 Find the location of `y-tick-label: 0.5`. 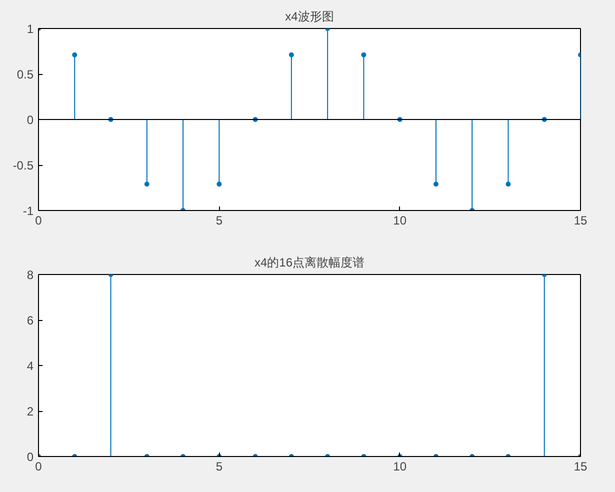

y-tick-label: 0.5 is located at coordinates (25, 75).